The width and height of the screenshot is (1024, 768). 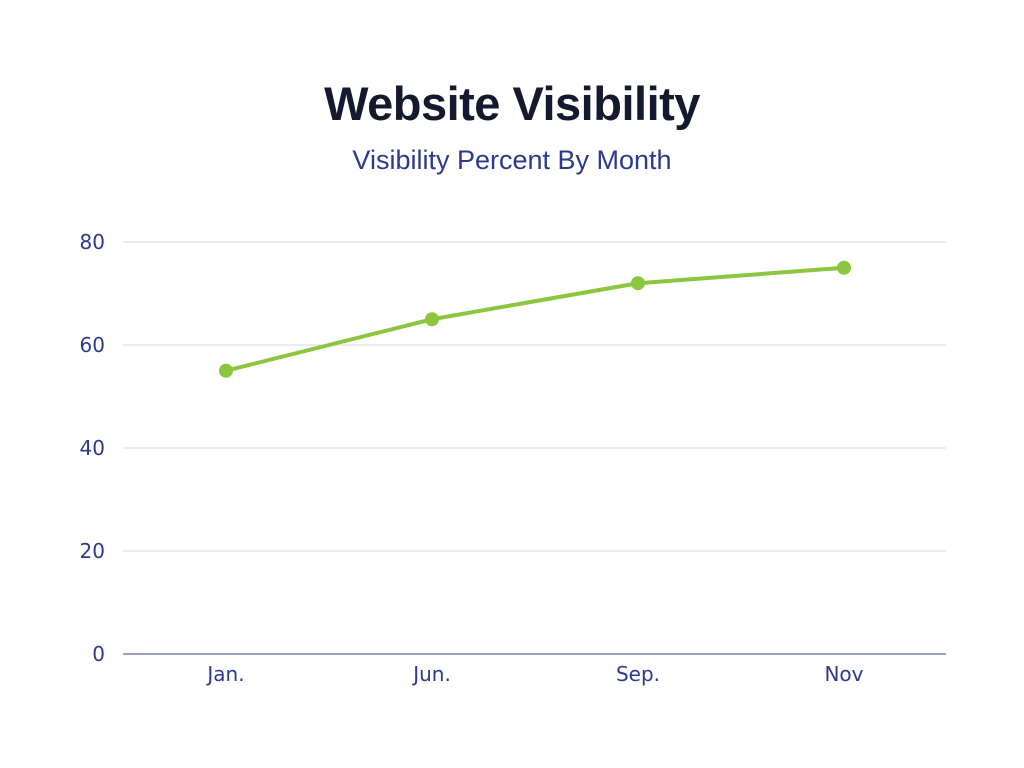 What do you see at coordinates (512, 103) in the screenshot?
I see `chart-title: Website Visibility` at bounding box center [512, 103].